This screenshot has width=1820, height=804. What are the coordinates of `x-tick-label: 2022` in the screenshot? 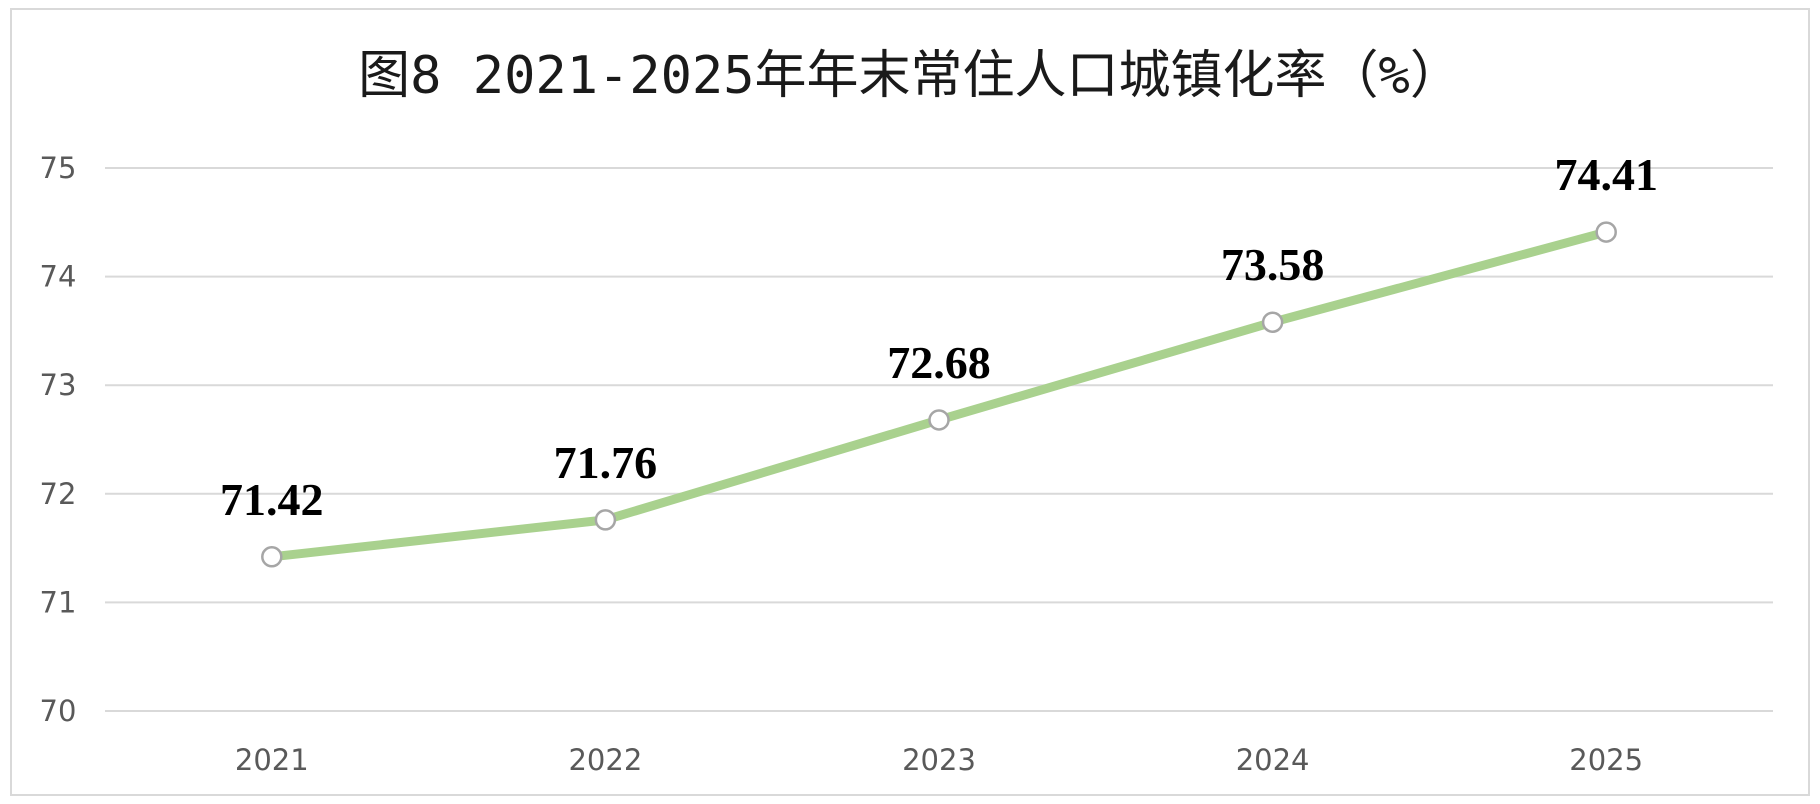 It's located at (605, 760).